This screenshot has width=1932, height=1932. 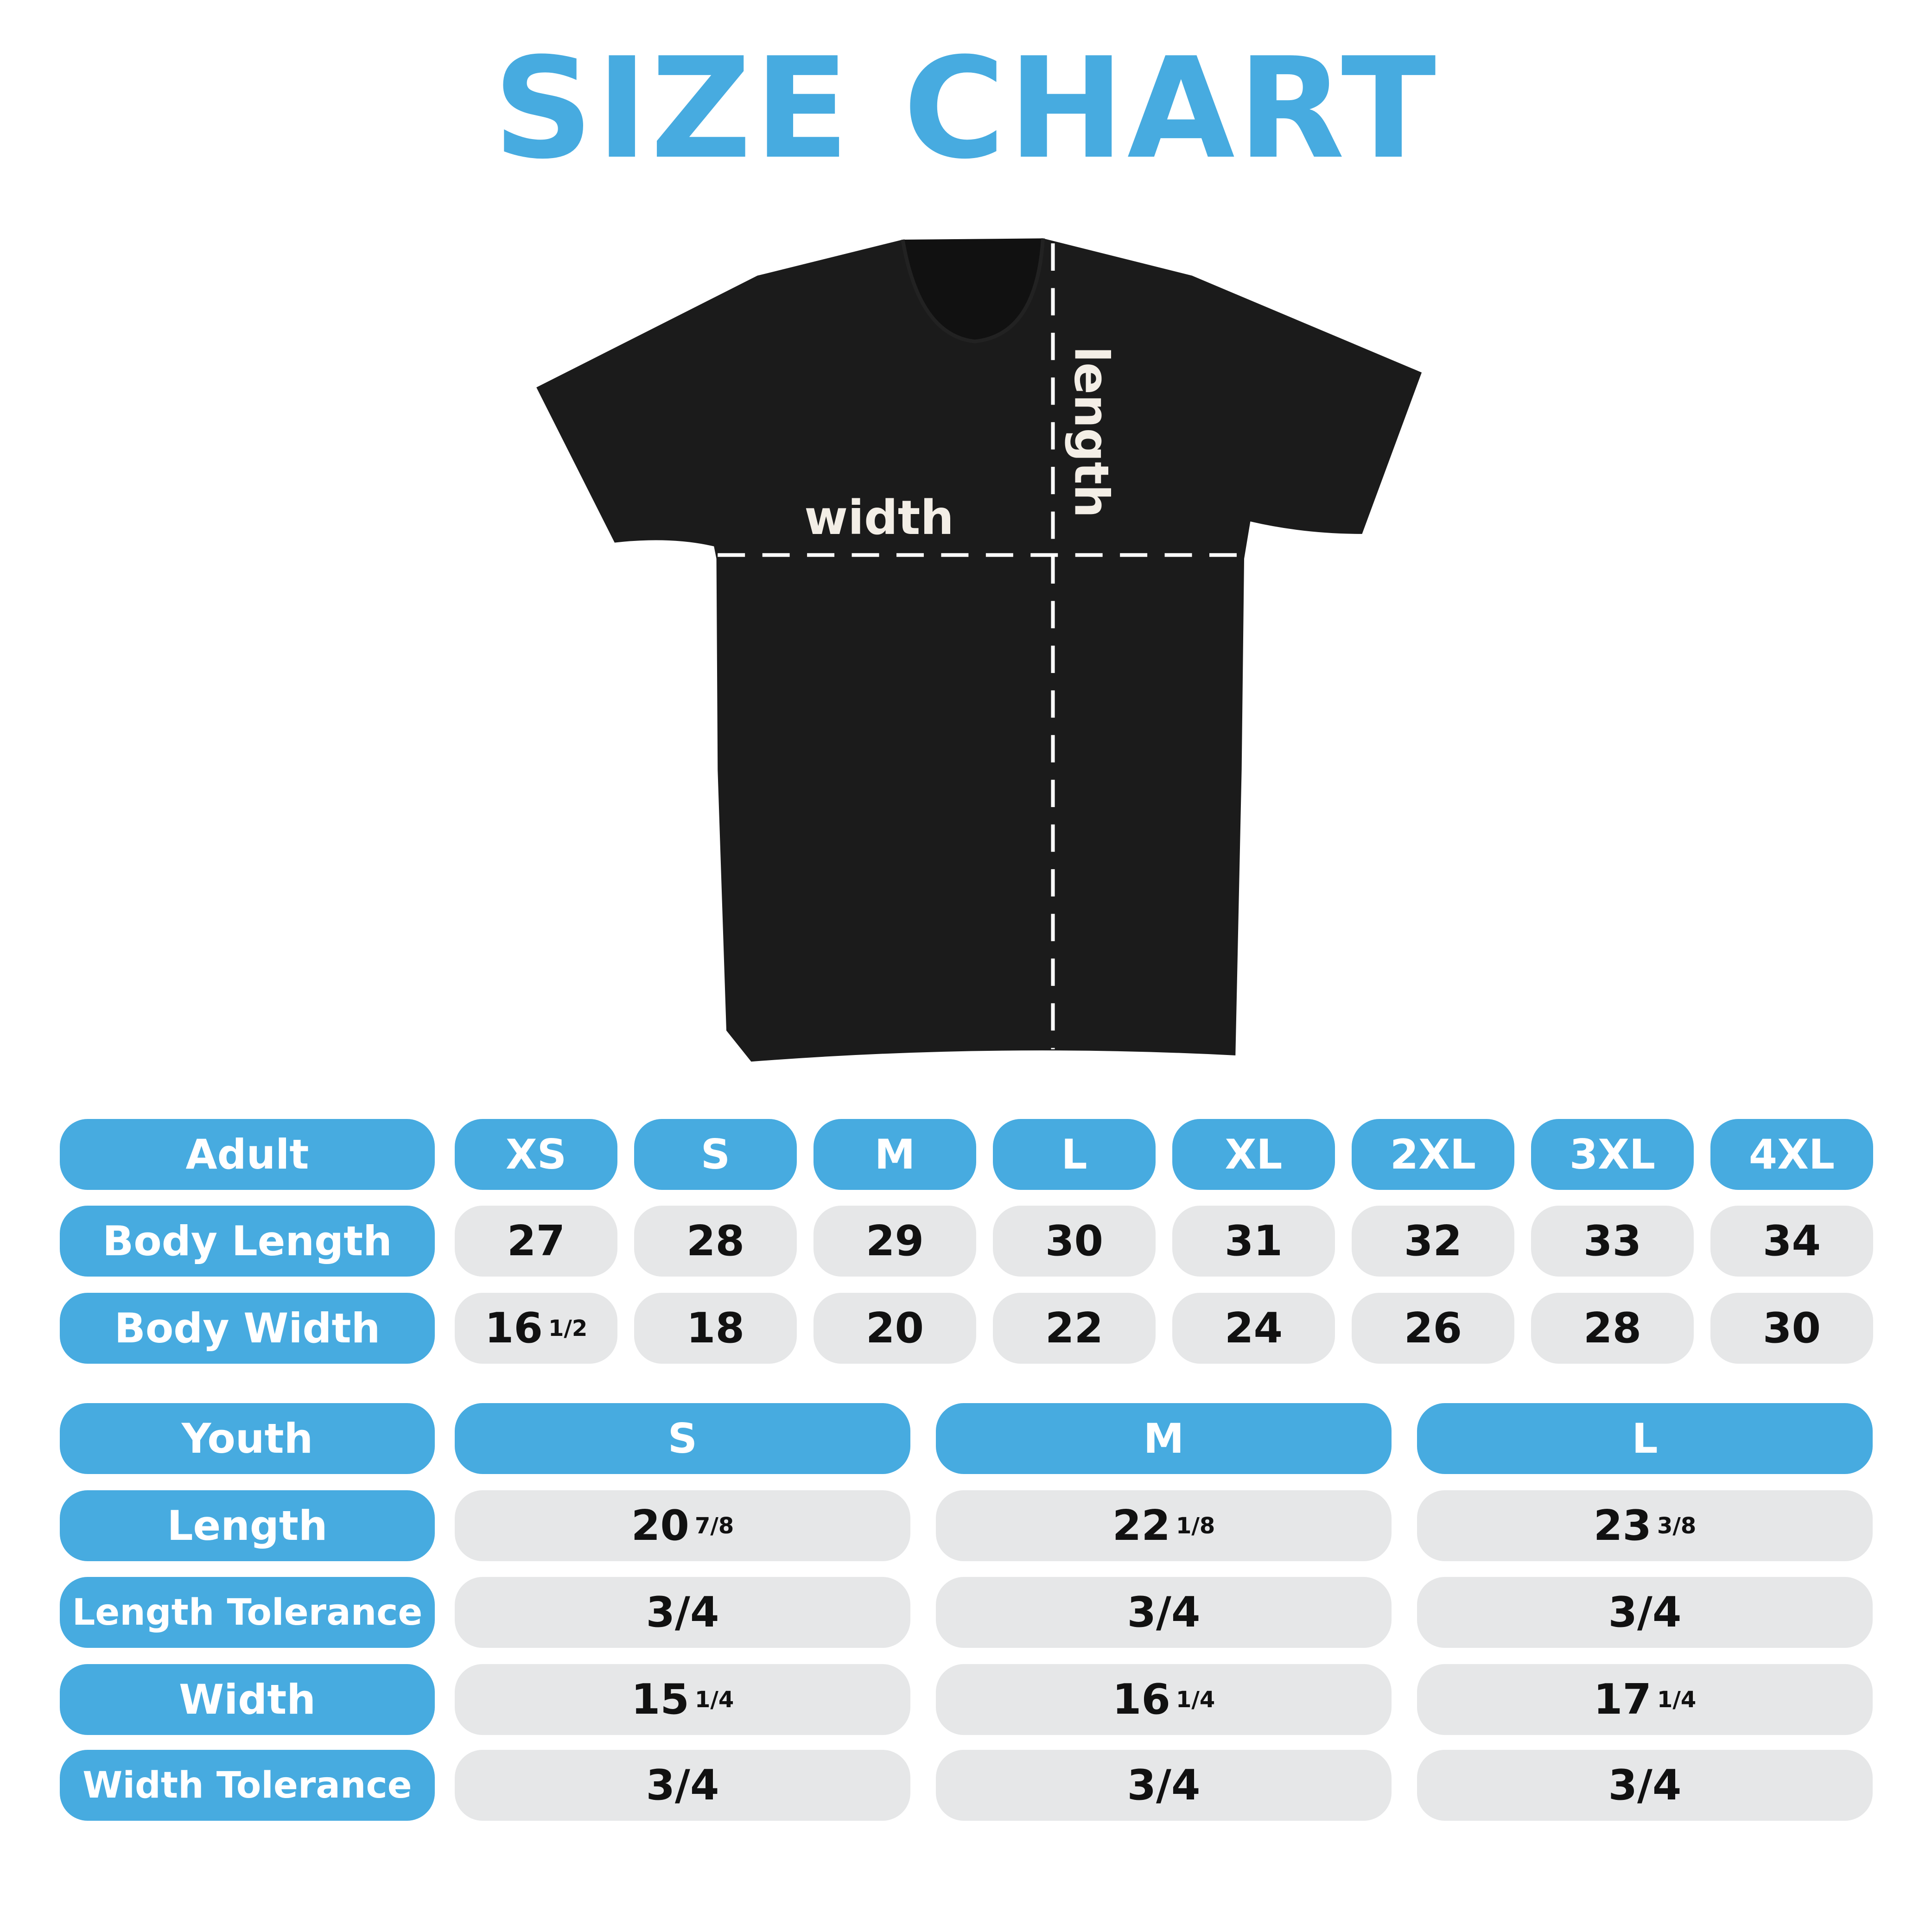 What do you see at coordinates (1433, 1154) in the screenshot?
I see `size-header-2xl: 2XL` at bounding box center [1433, 1154].